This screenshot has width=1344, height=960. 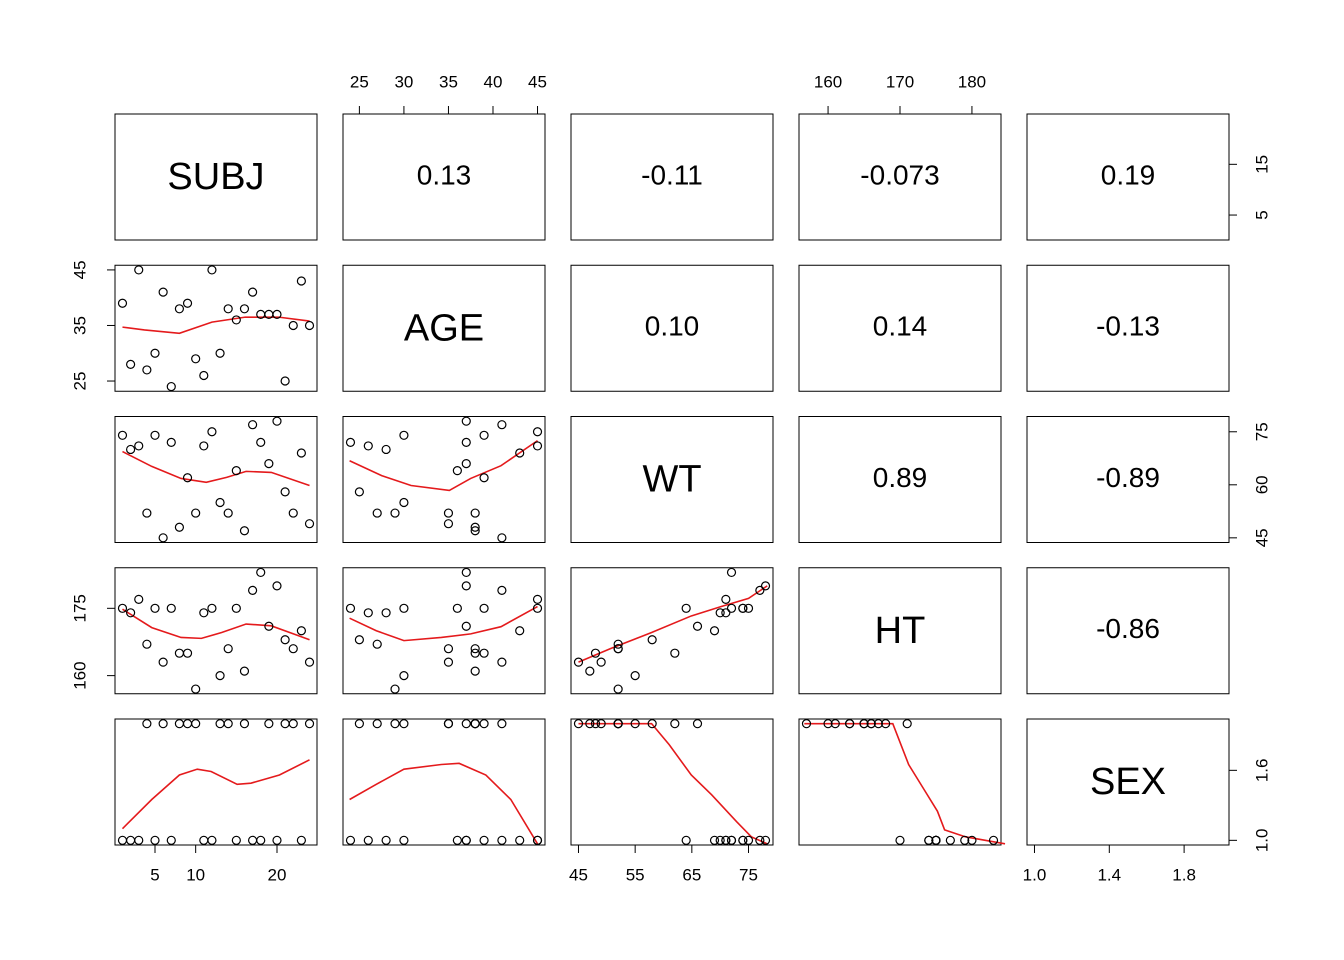 I want to click on correlation: -0.13, so click(x=1128, y=326).